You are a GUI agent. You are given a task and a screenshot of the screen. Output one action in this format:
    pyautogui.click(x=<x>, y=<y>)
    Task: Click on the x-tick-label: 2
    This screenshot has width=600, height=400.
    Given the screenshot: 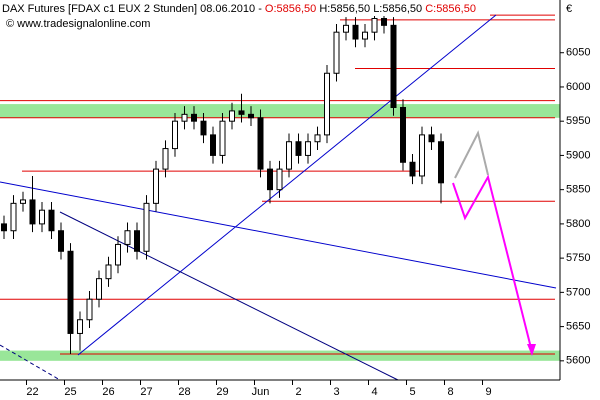 What is the action you would take?
    pyautogui.click(x=298, y=392)
    